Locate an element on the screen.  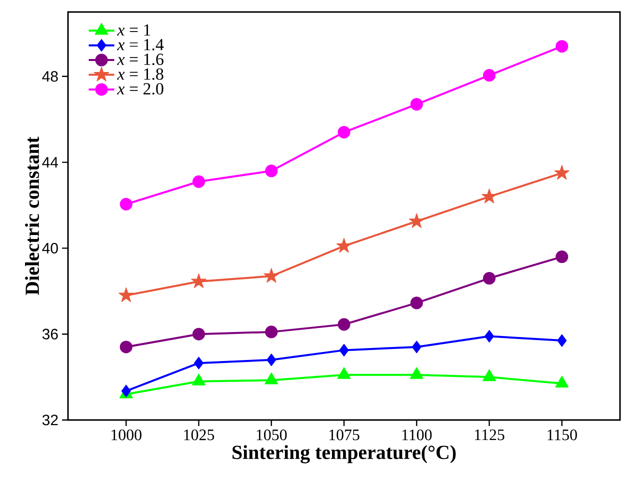
legend-label: x = 2.0 is located at coordinates (140, 89).